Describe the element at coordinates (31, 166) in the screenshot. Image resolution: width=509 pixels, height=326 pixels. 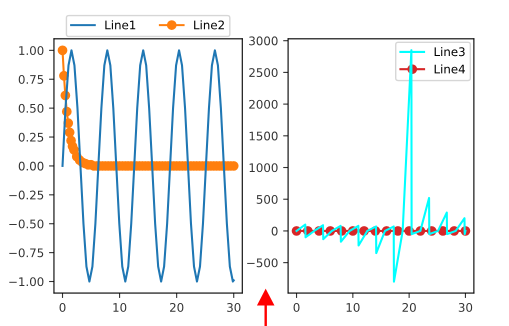
I see `y-tick-label: 0.00` at that location.